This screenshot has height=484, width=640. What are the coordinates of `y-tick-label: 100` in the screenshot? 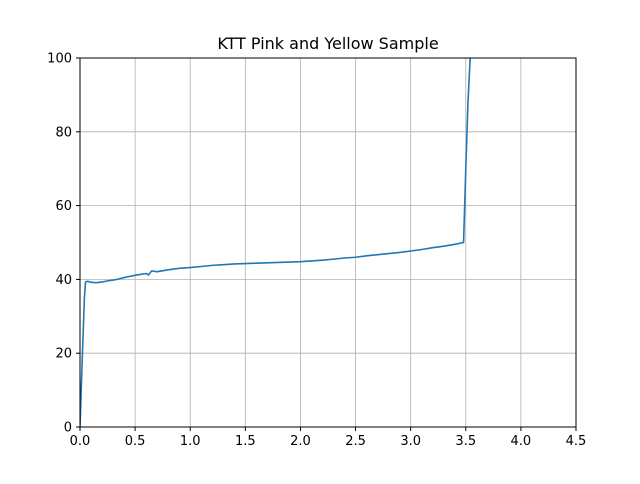 It's located at (59, 59).